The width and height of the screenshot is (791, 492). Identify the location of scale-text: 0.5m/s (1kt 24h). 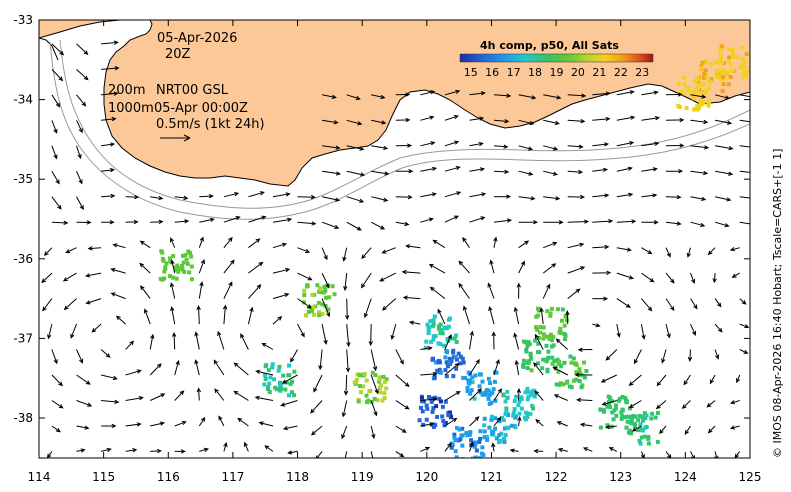
(210, 124).